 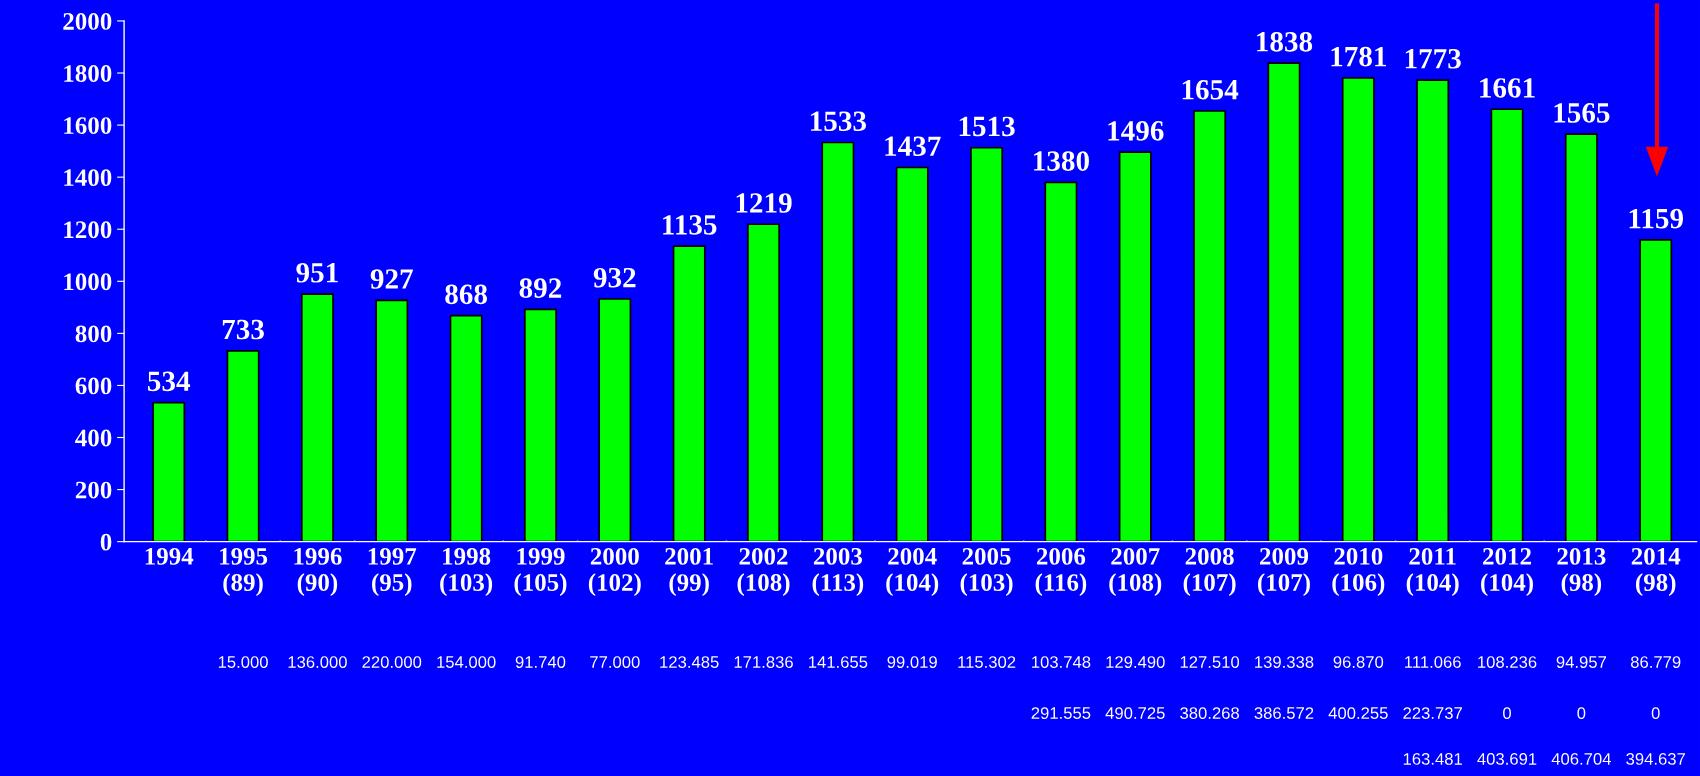 I want to click on y-tick-label: 1400, so click(x=88, y=178).